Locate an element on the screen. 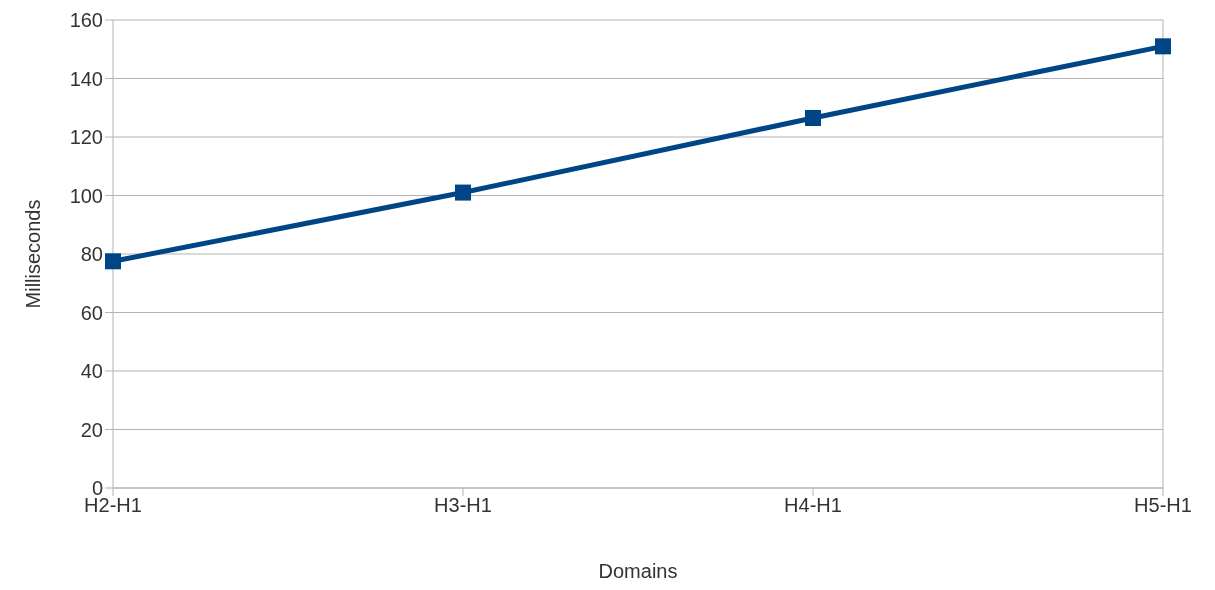 This screenshot has height=590, width=1215. x-tick-label: H5-H1 is located at coordinates (1163, 505).